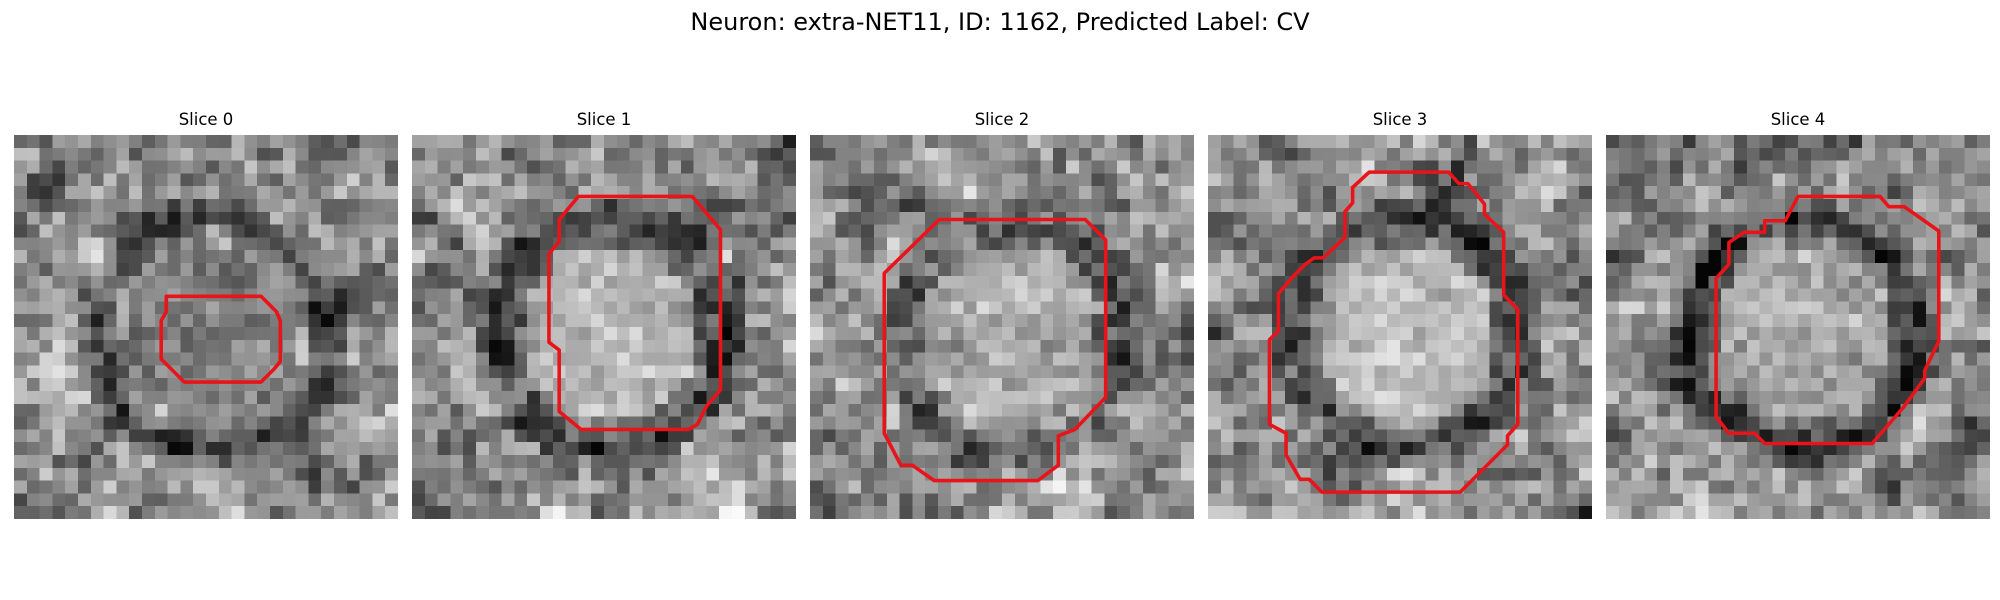 The width and height of the screenshot is (2000, 600). I want to click on slice-title: Slice 4, so click(1798, 119).